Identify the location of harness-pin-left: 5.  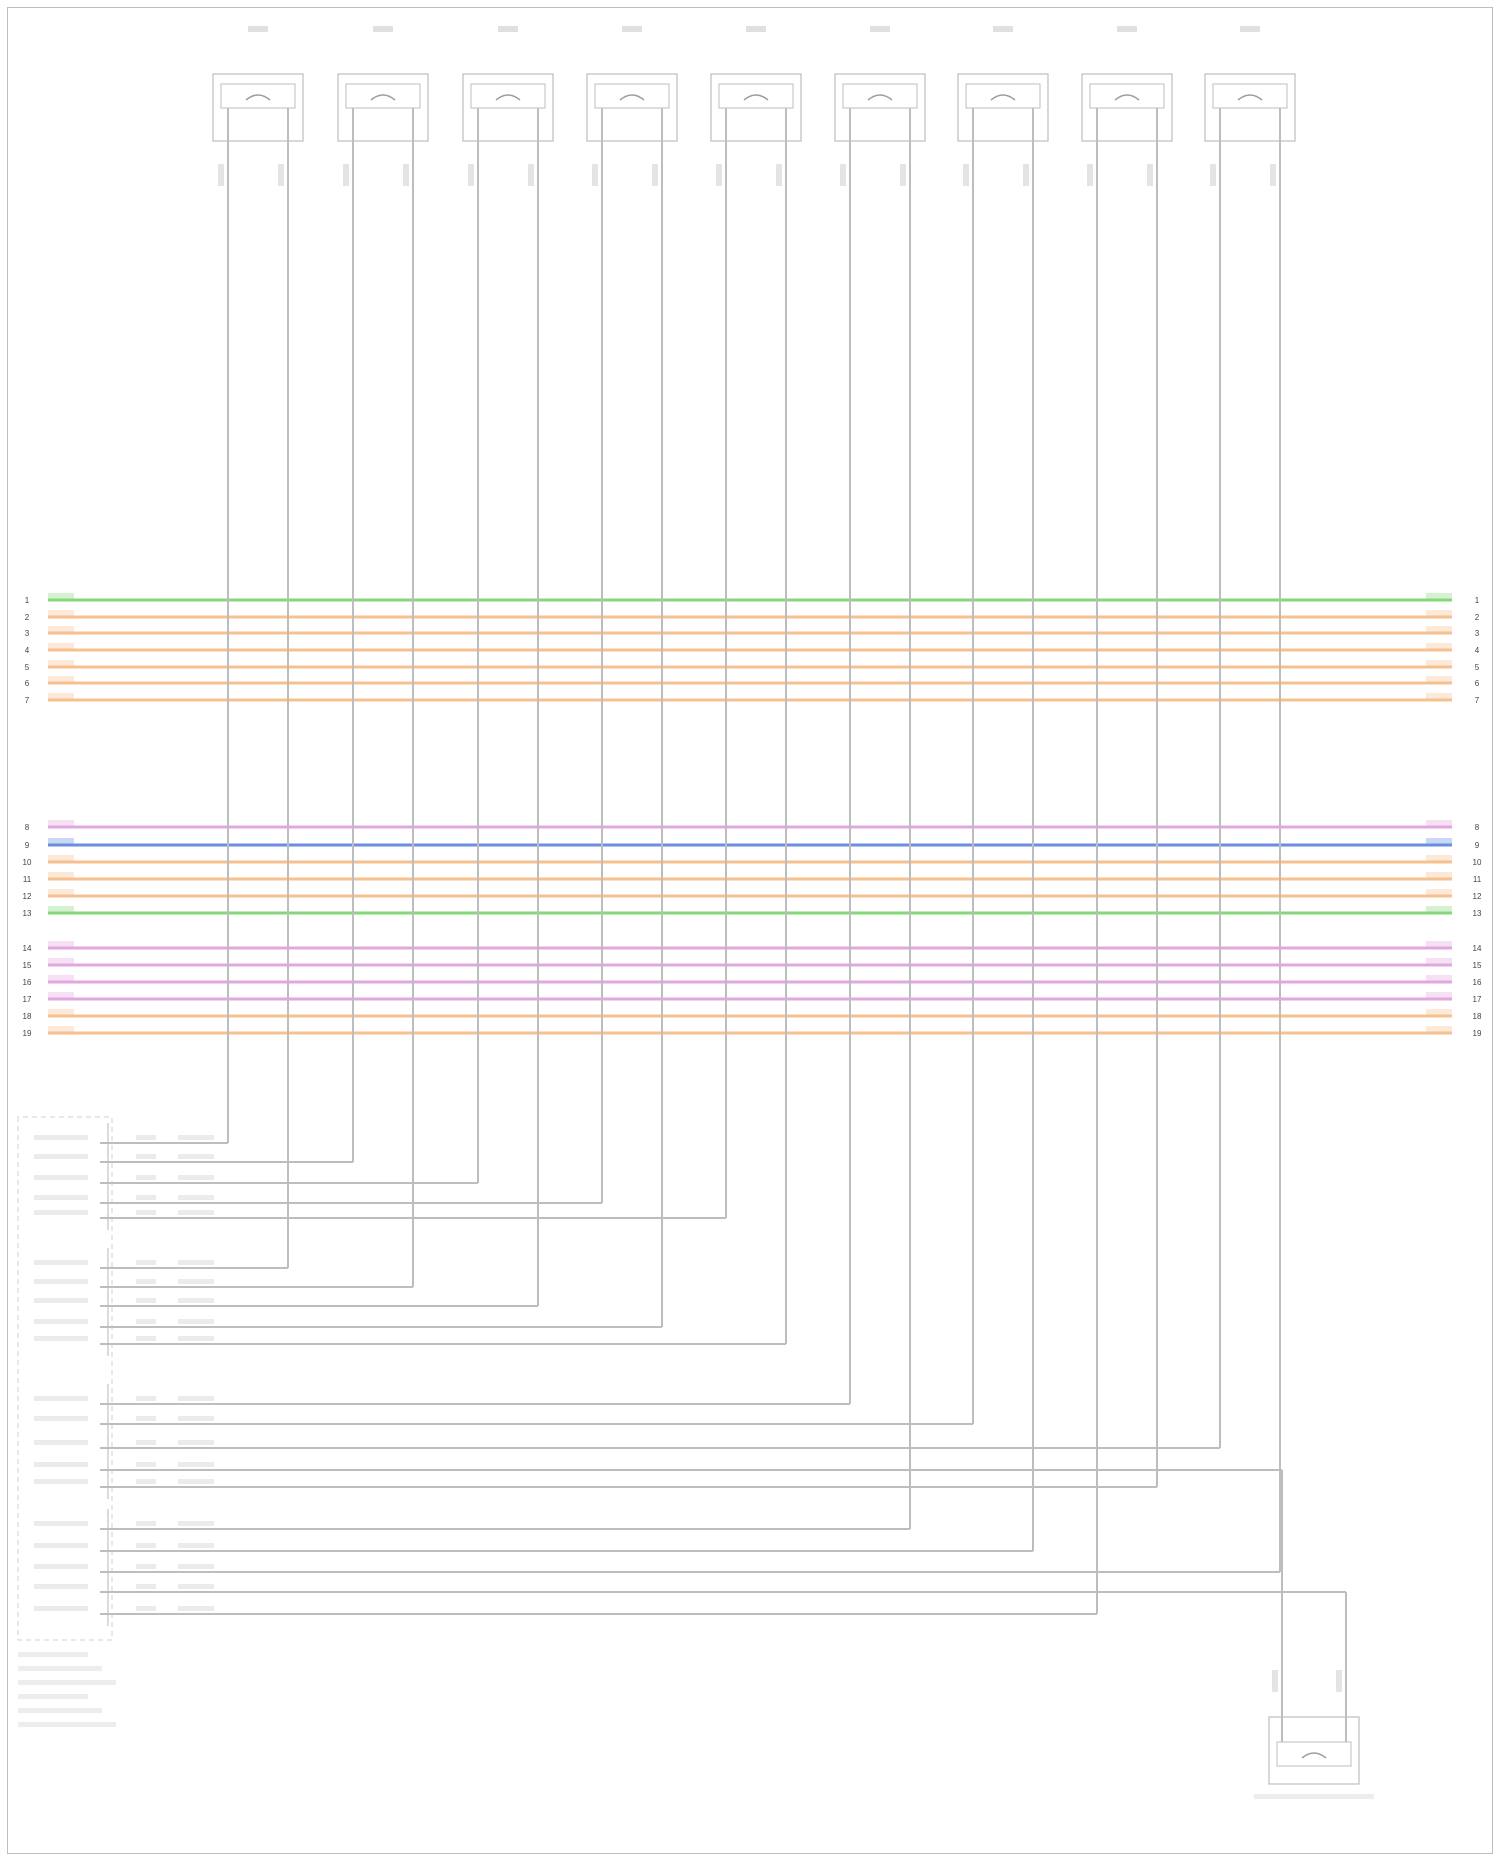
(27, 667).